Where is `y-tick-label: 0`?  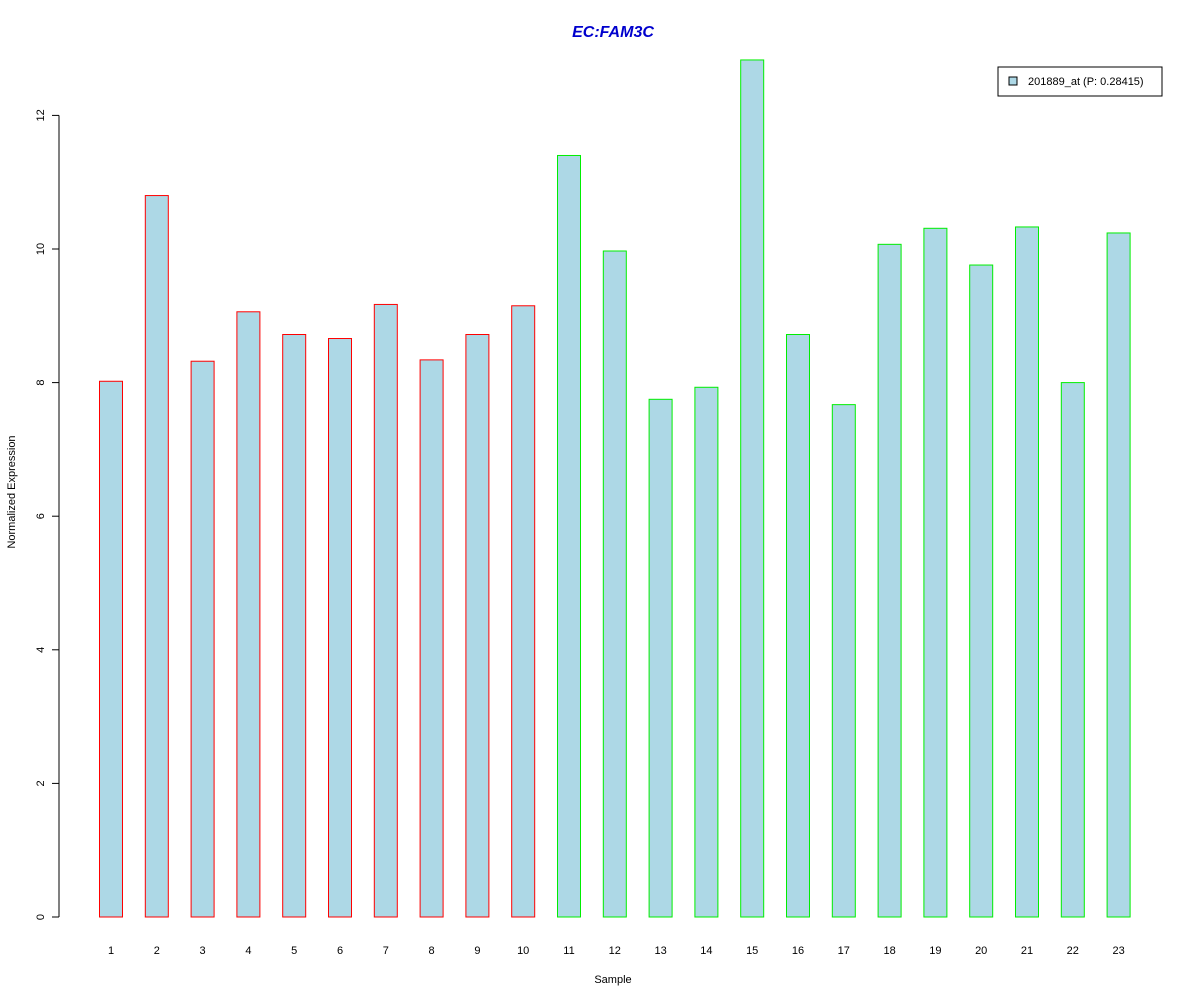
y-tick-label: 0 is located at coordinates (41, 917).